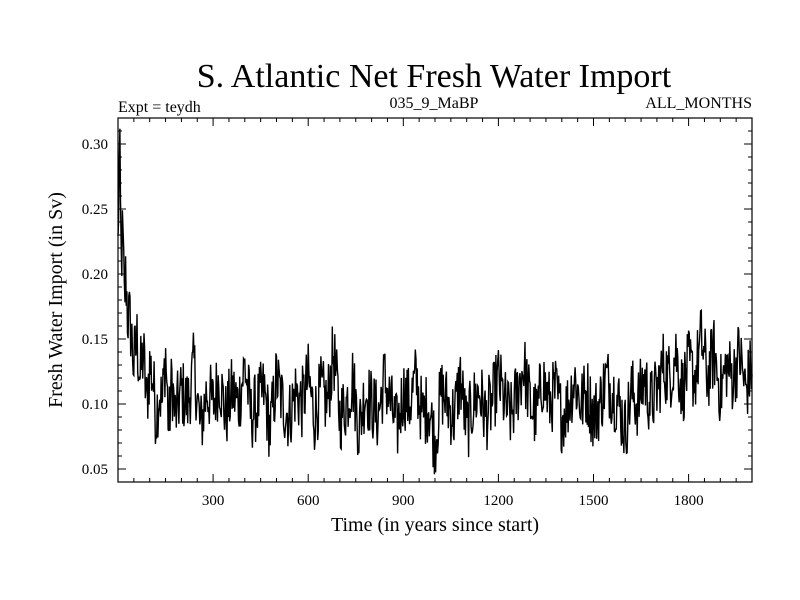 This screenshot has height=600, width=800. What do you see at coordinates (689, 501) in the screenshot?
I see `x-tick-label: 1800` at bounding box center [689, 501].